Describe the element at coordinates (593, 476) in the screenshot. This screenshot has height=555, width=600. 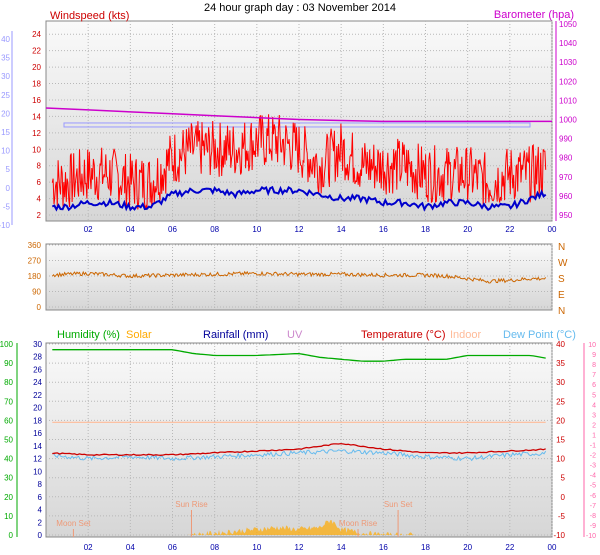
I see `uv-tick-label: -4` at that location.